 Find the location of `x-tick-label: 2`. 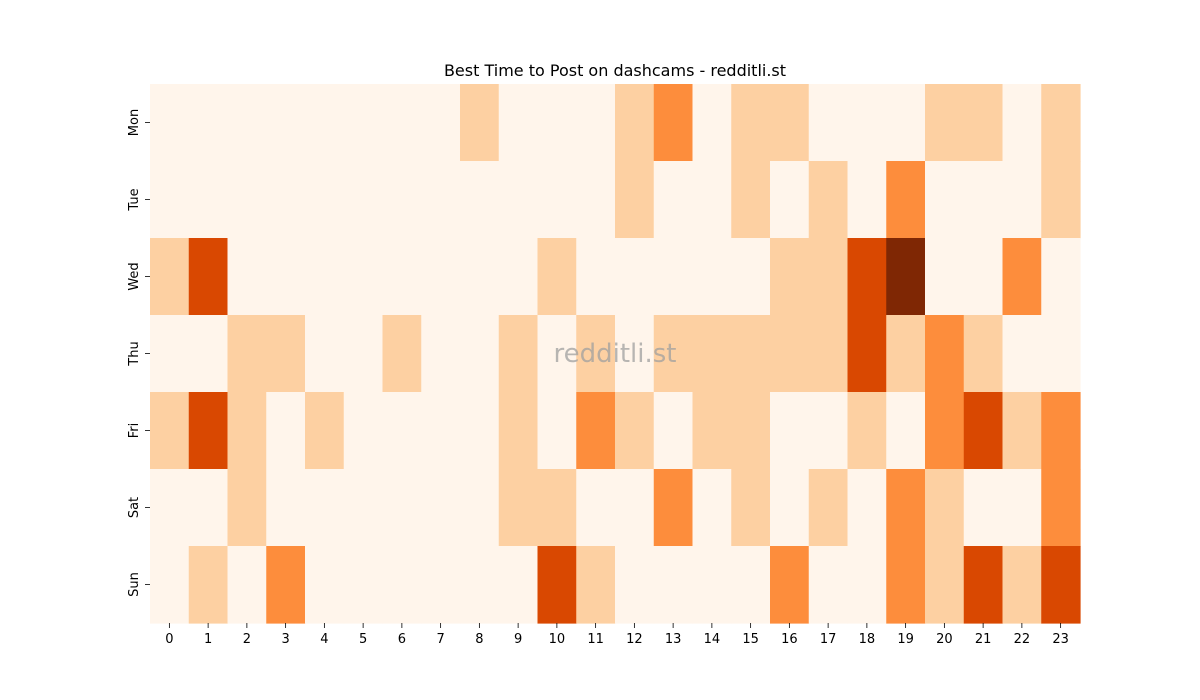

x-tick-label: 2 is located at coordinates (247, 639).